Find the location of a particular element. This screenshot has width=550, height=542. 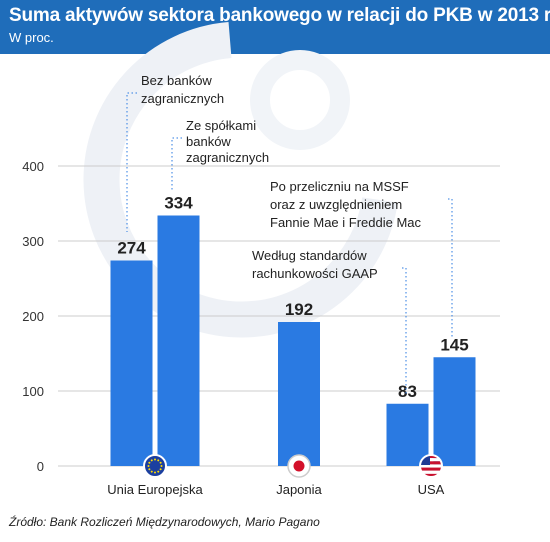

y-tick-label: 100 is located at coordinates (33, 391).